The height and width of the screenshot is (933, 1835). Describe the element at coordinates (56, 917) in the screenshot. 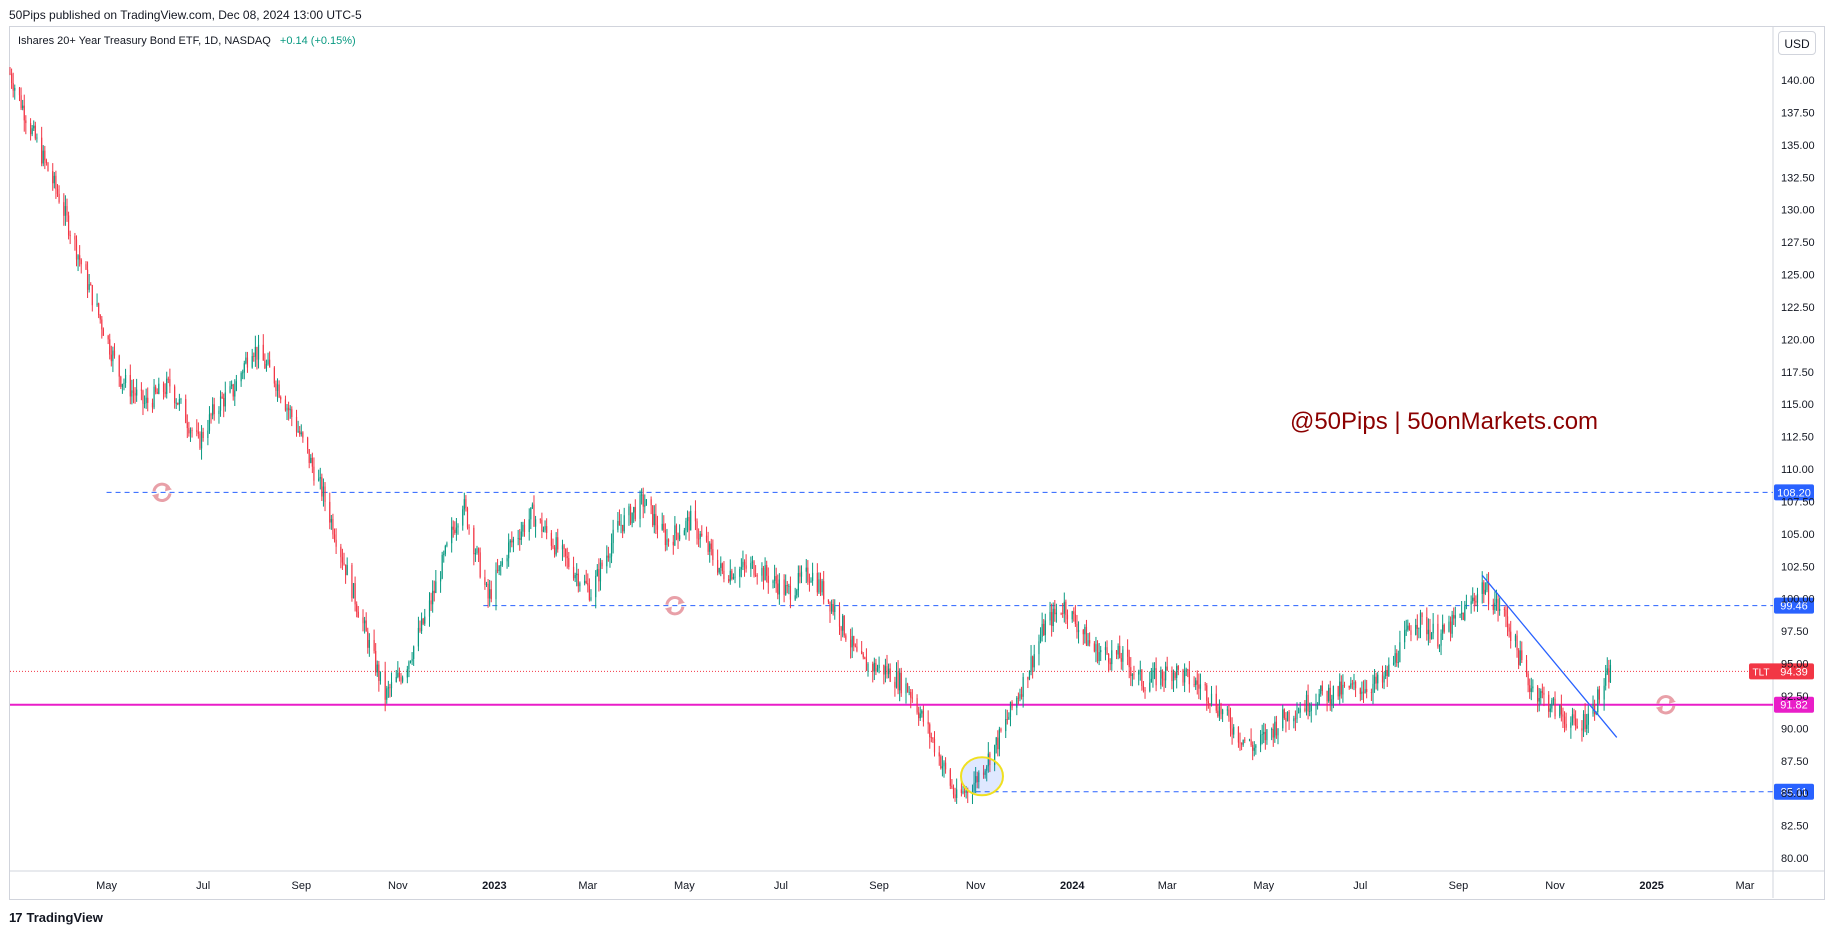

I see `footer-brand: 17 TradingView` at that location.